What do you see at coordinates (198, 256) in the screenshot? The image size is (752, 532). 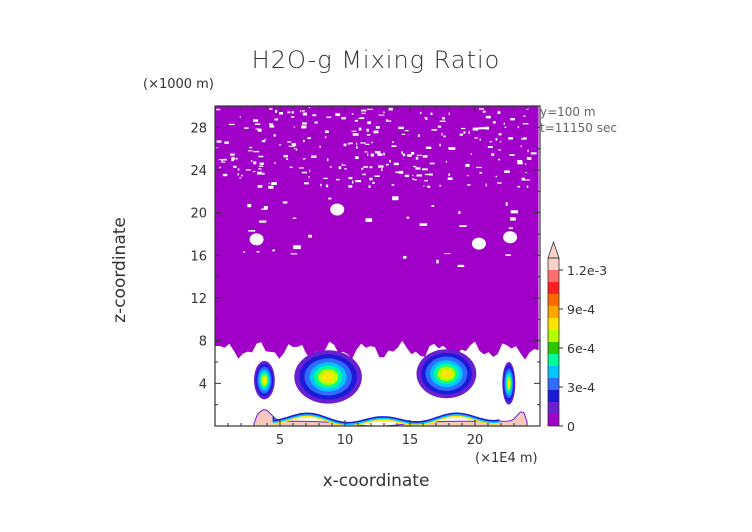 I see `y-tick-label: 16` at bounding box center [198, 256].